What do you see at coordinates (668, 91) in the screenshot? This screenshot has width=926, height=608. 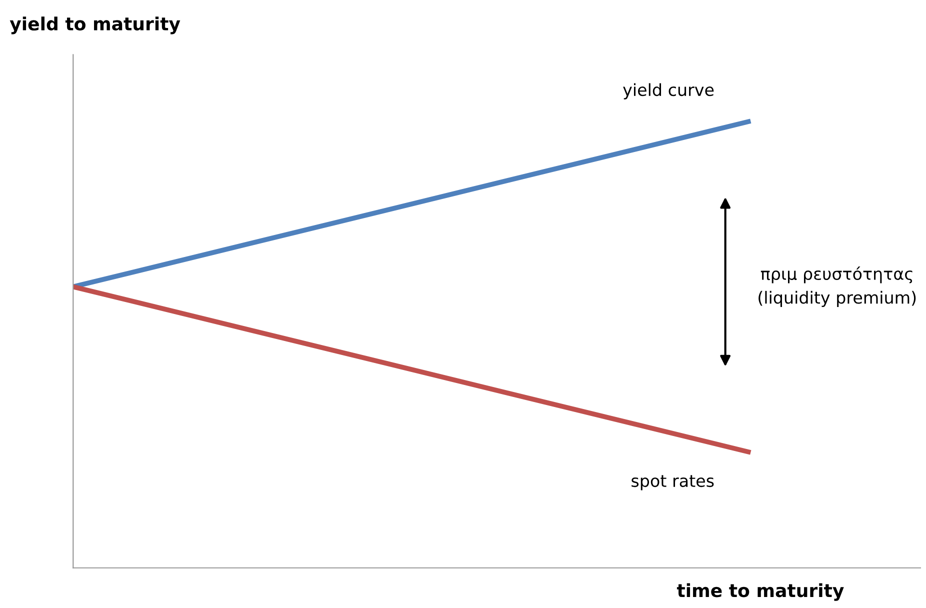 I see `series-label: yield curve` at bounding box center [668, 91].